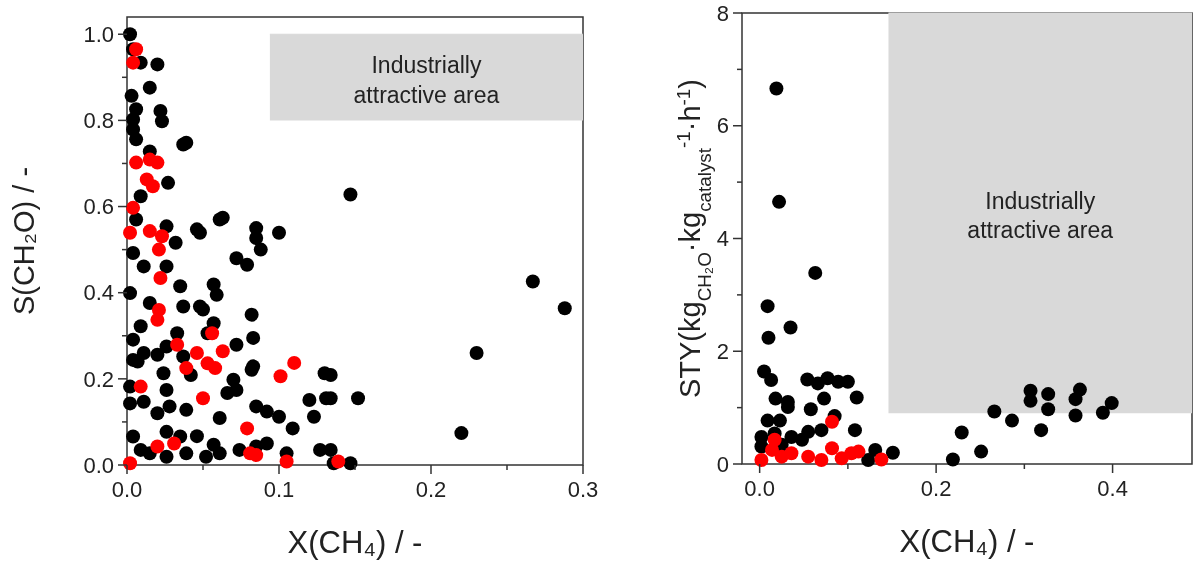  What do you see at coordinates (98, 34) in the screenshot?
I see `y-tick-label: 1.0` at bounding box center [98, 34].